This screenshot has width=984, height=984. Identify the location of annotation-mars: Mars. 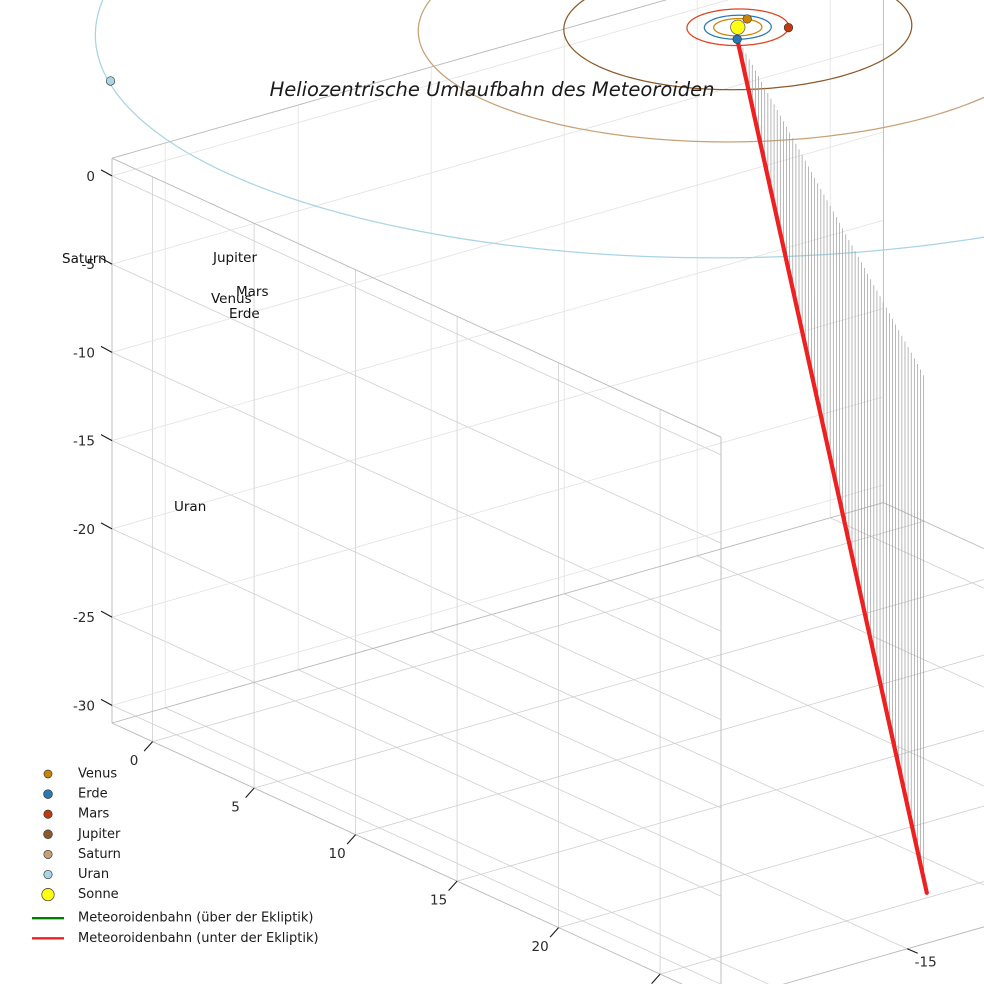
(252, 292).